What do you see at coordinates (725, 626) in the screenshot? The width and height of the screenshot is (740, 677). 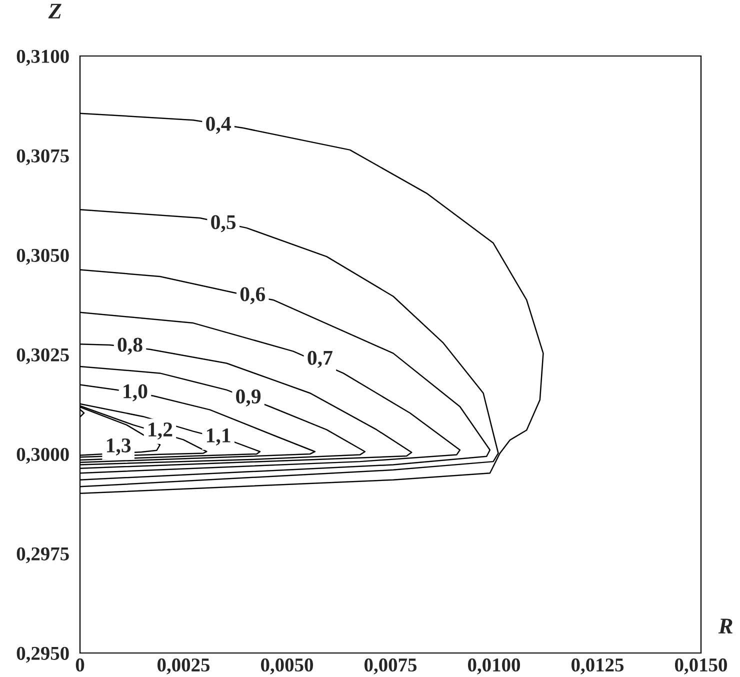 I see `x-axis-title: R` at bounding box center [725, 626].